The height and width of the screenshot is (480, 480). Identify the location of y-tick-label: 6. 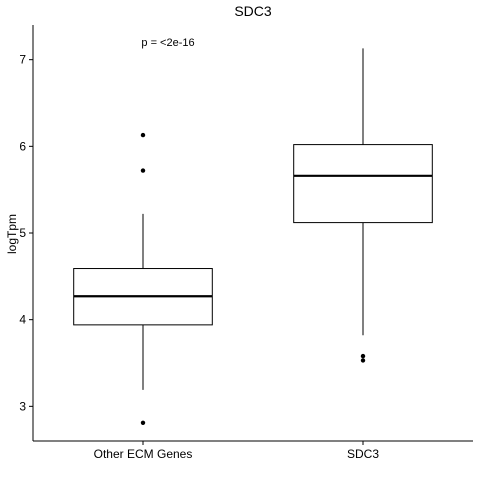
(22, 146).